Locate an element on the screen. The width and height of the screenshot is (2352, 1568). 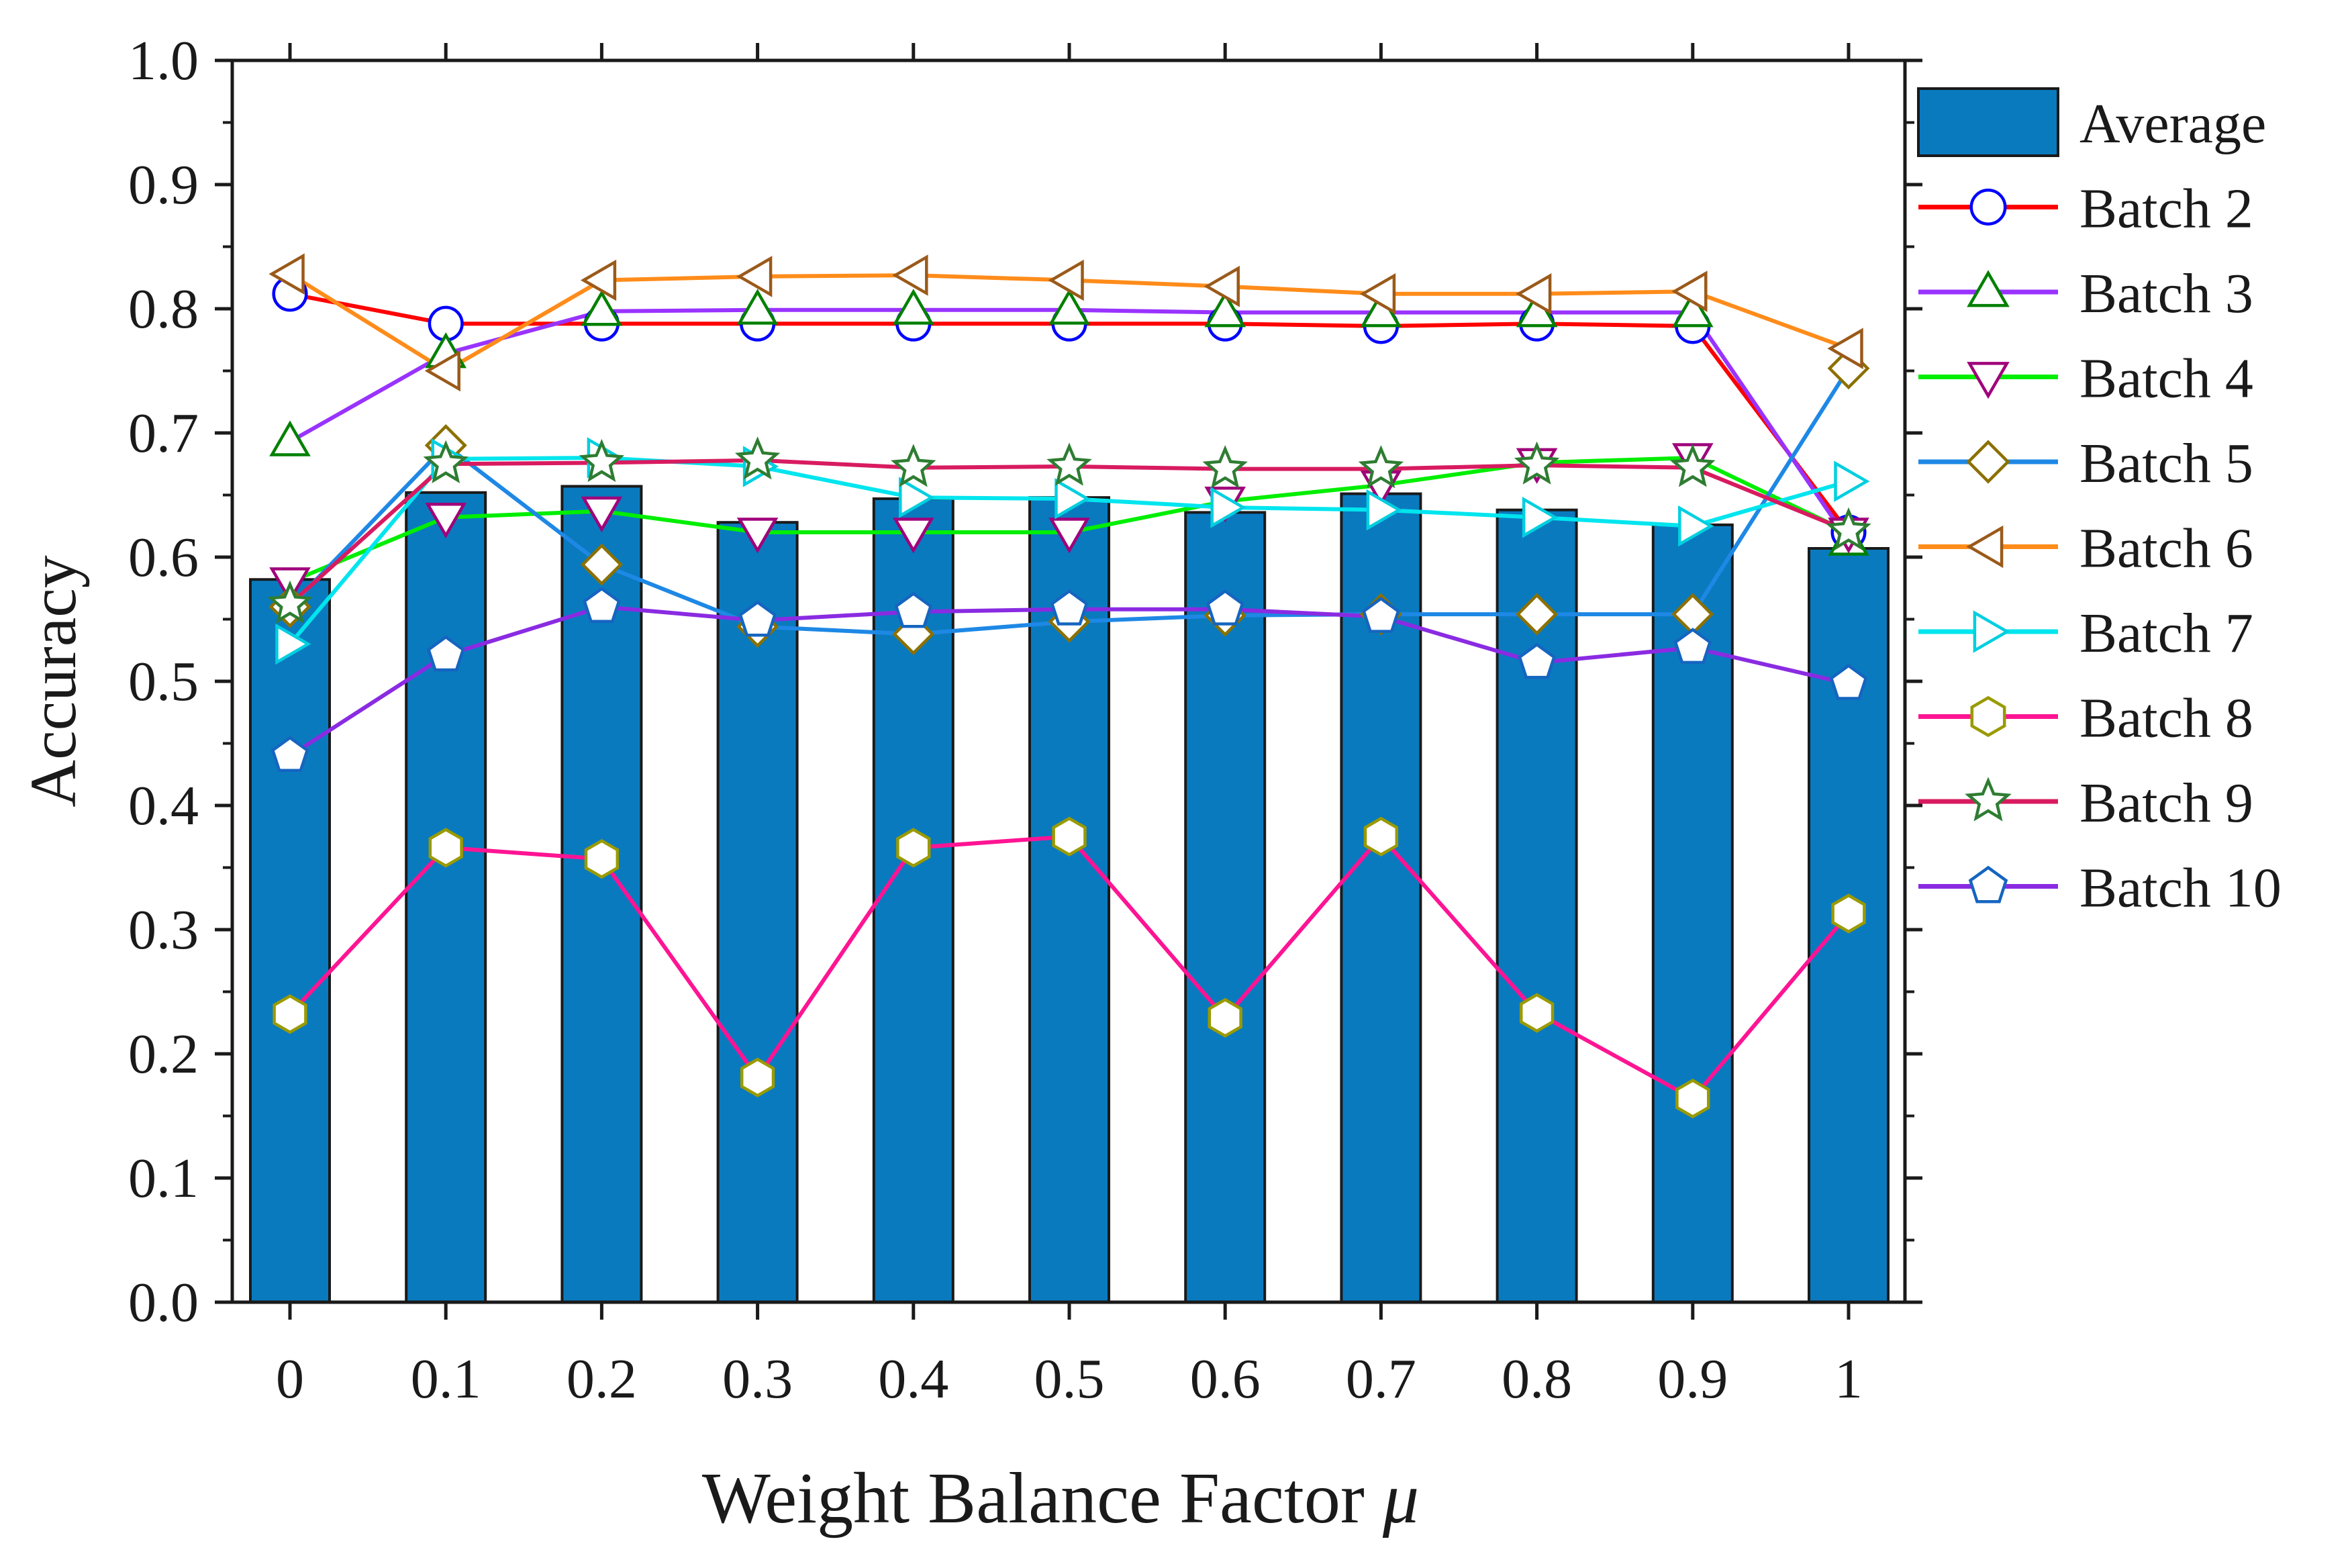
marker-batch-6-0.4 is located at coordinates (910, 275).